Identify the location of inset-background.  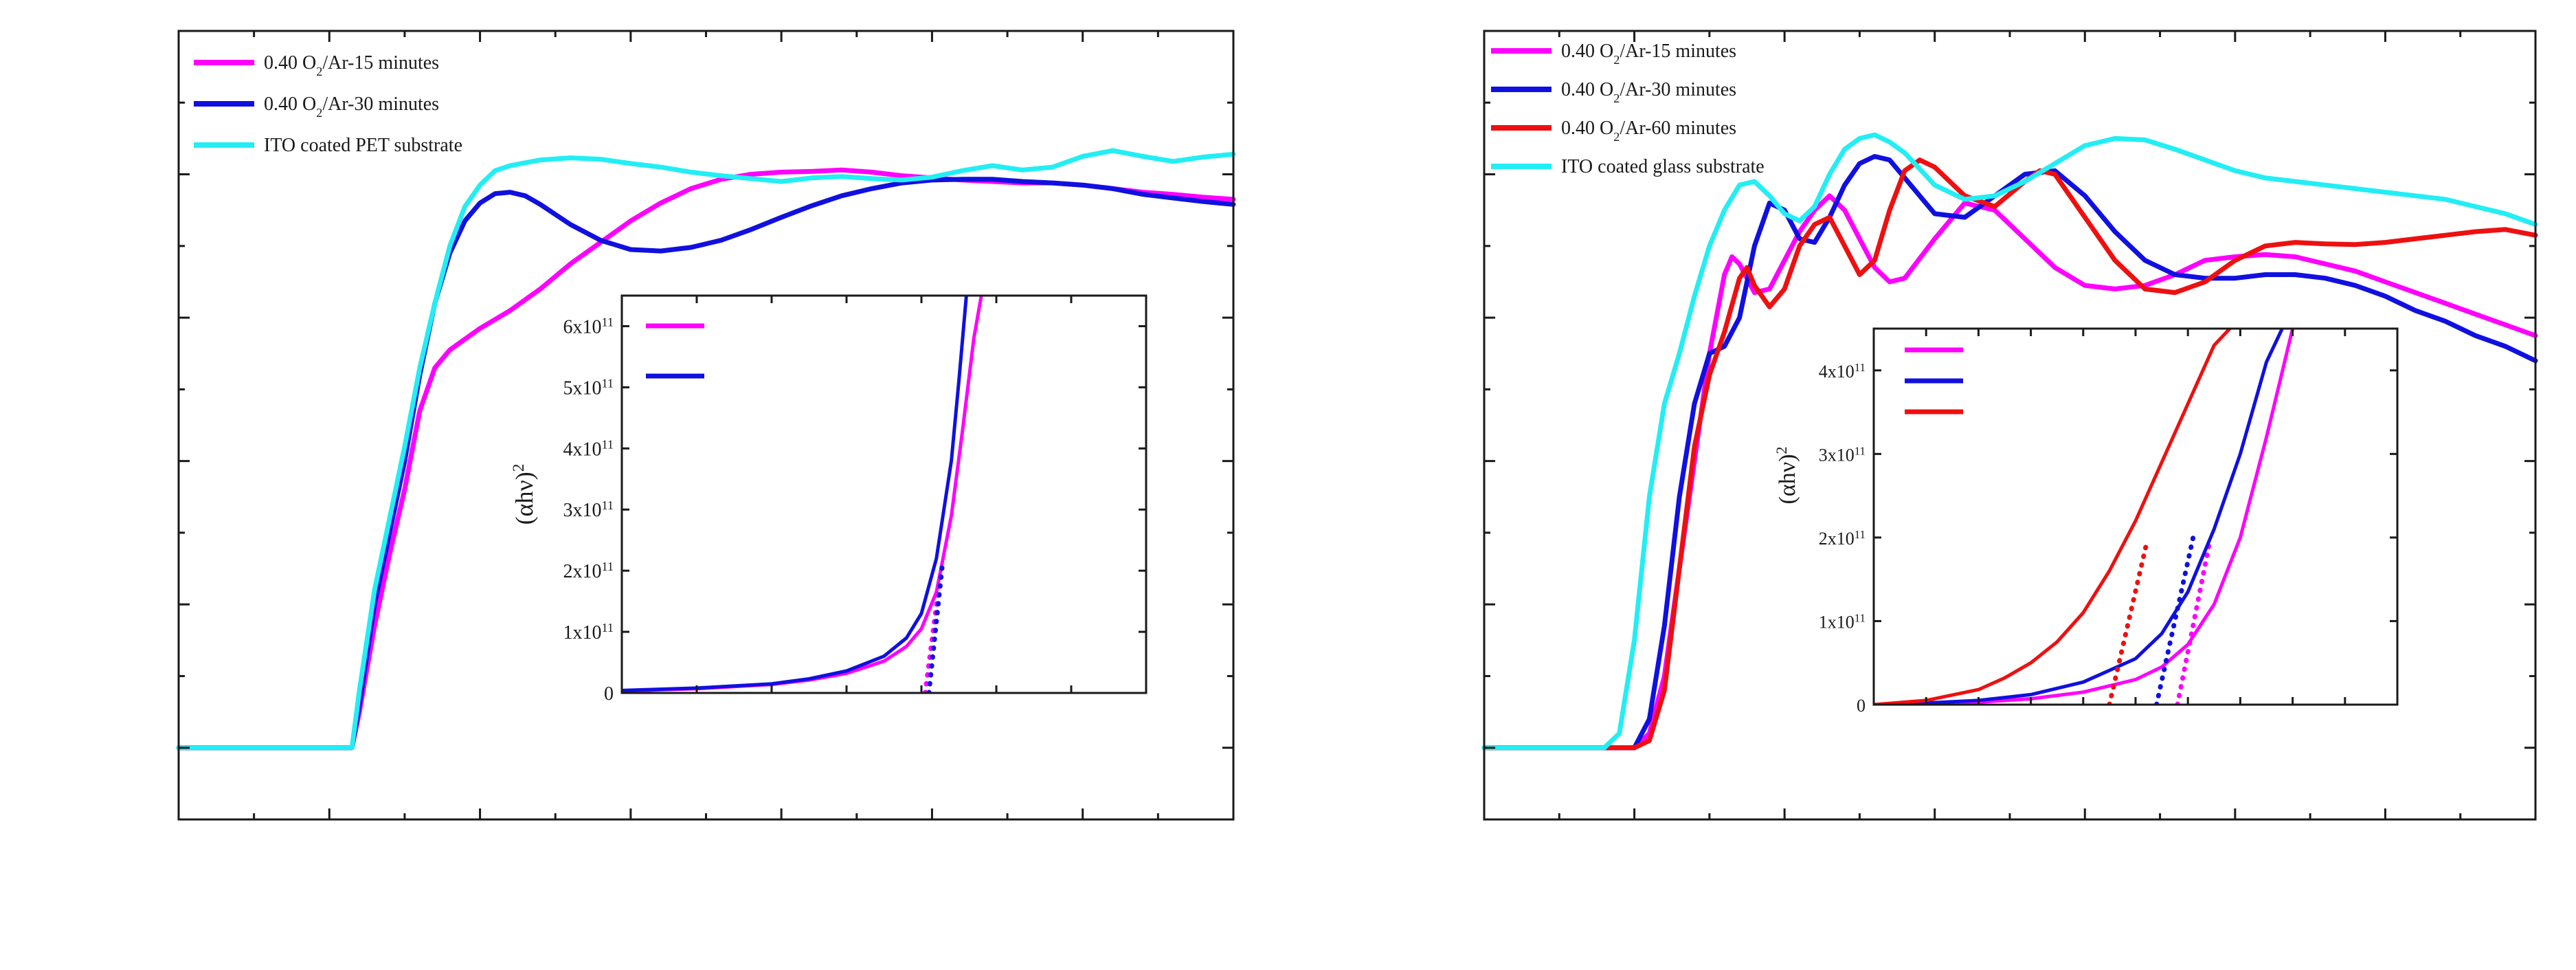
(884, 494).